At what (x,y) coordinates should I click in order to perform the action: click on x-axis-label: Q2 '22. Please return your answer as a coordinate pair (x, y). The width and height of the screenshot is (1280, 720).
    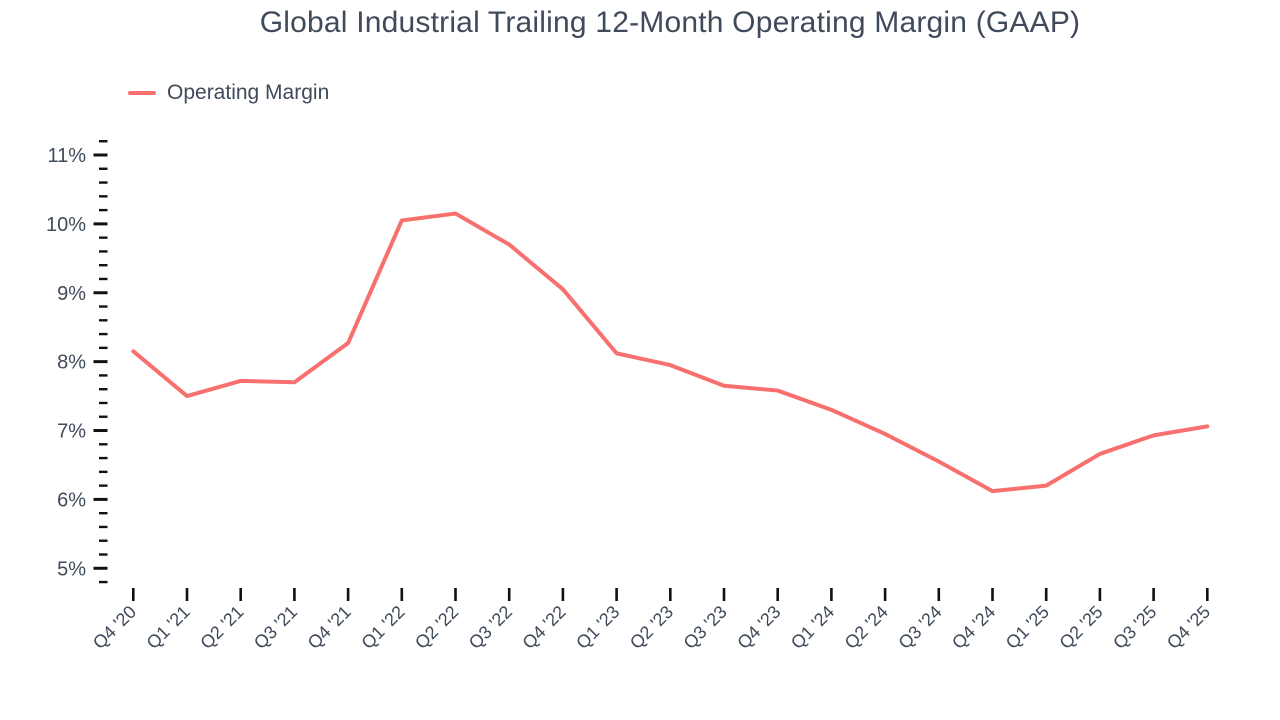
    Looking at the image, I should click on (436, 627).